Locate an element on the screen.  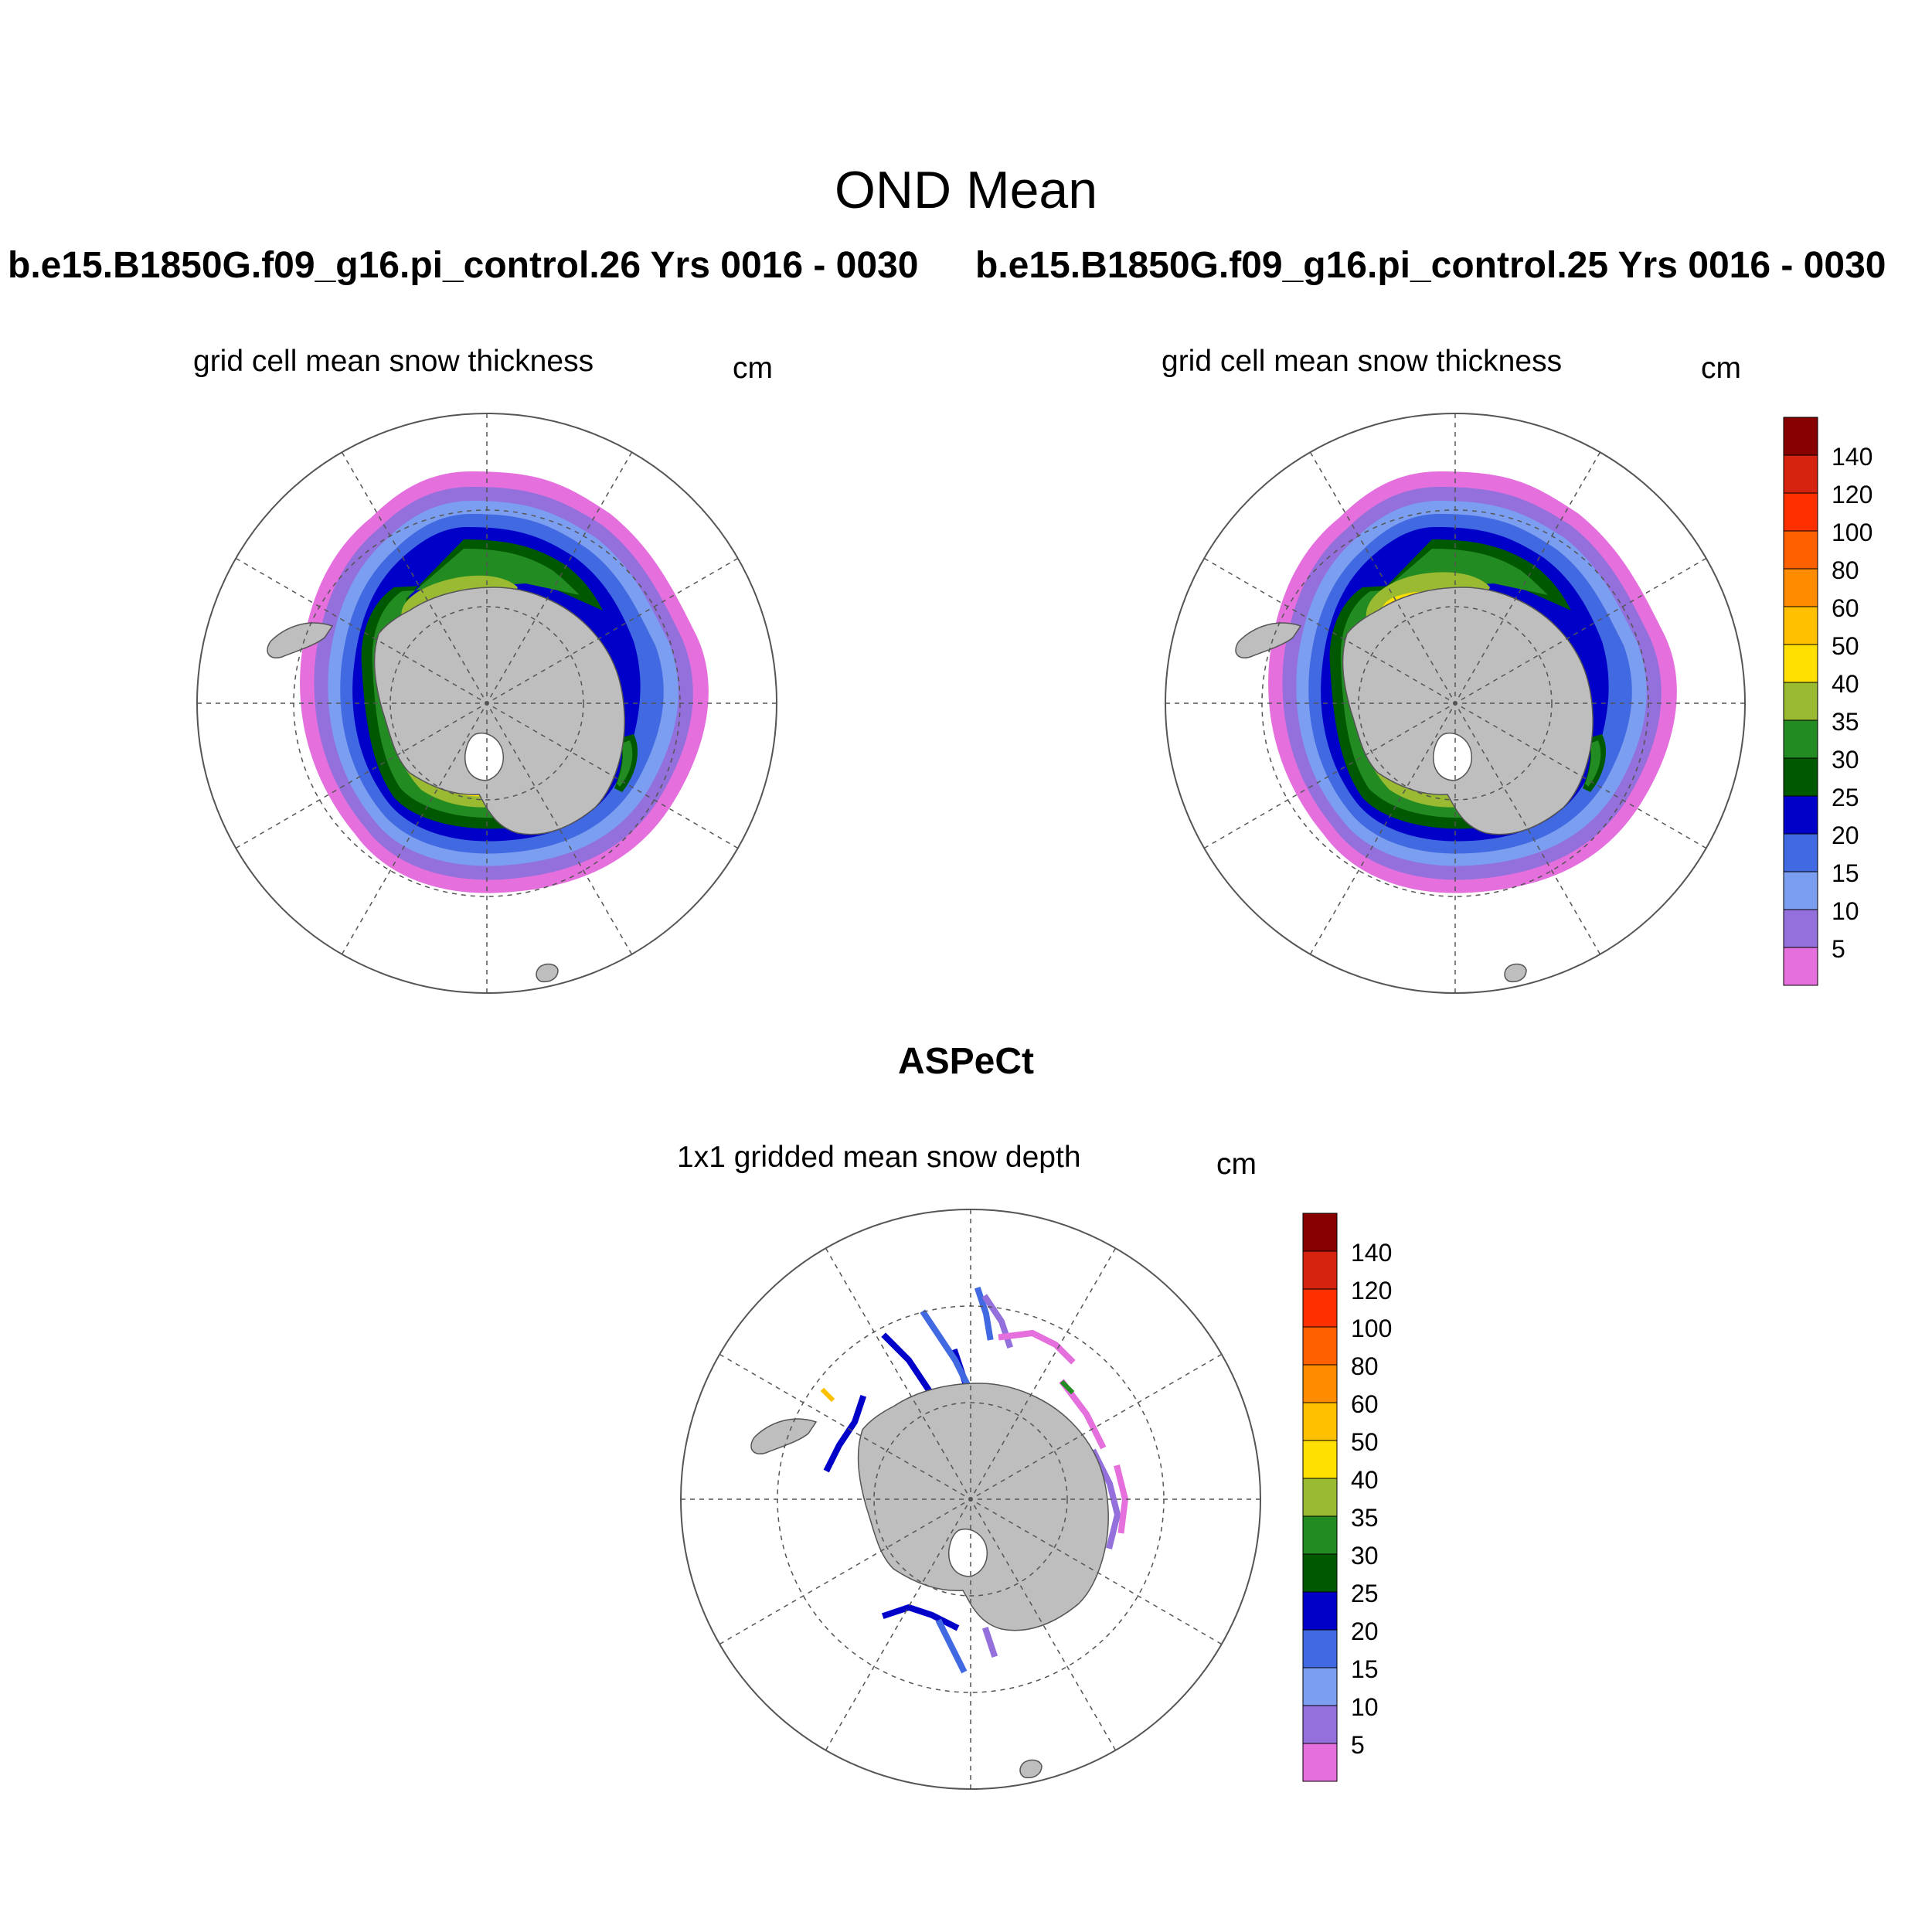
panel-units-left: cm is located at coordinates (753, 369).